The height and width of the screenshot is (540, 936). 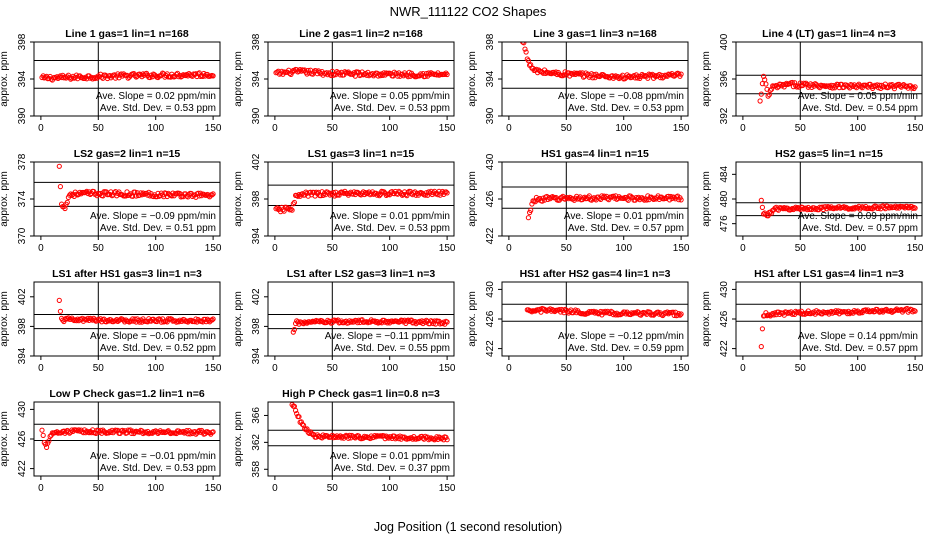 I want to click on y-tick-label: 430, so click(x=724, y=289).